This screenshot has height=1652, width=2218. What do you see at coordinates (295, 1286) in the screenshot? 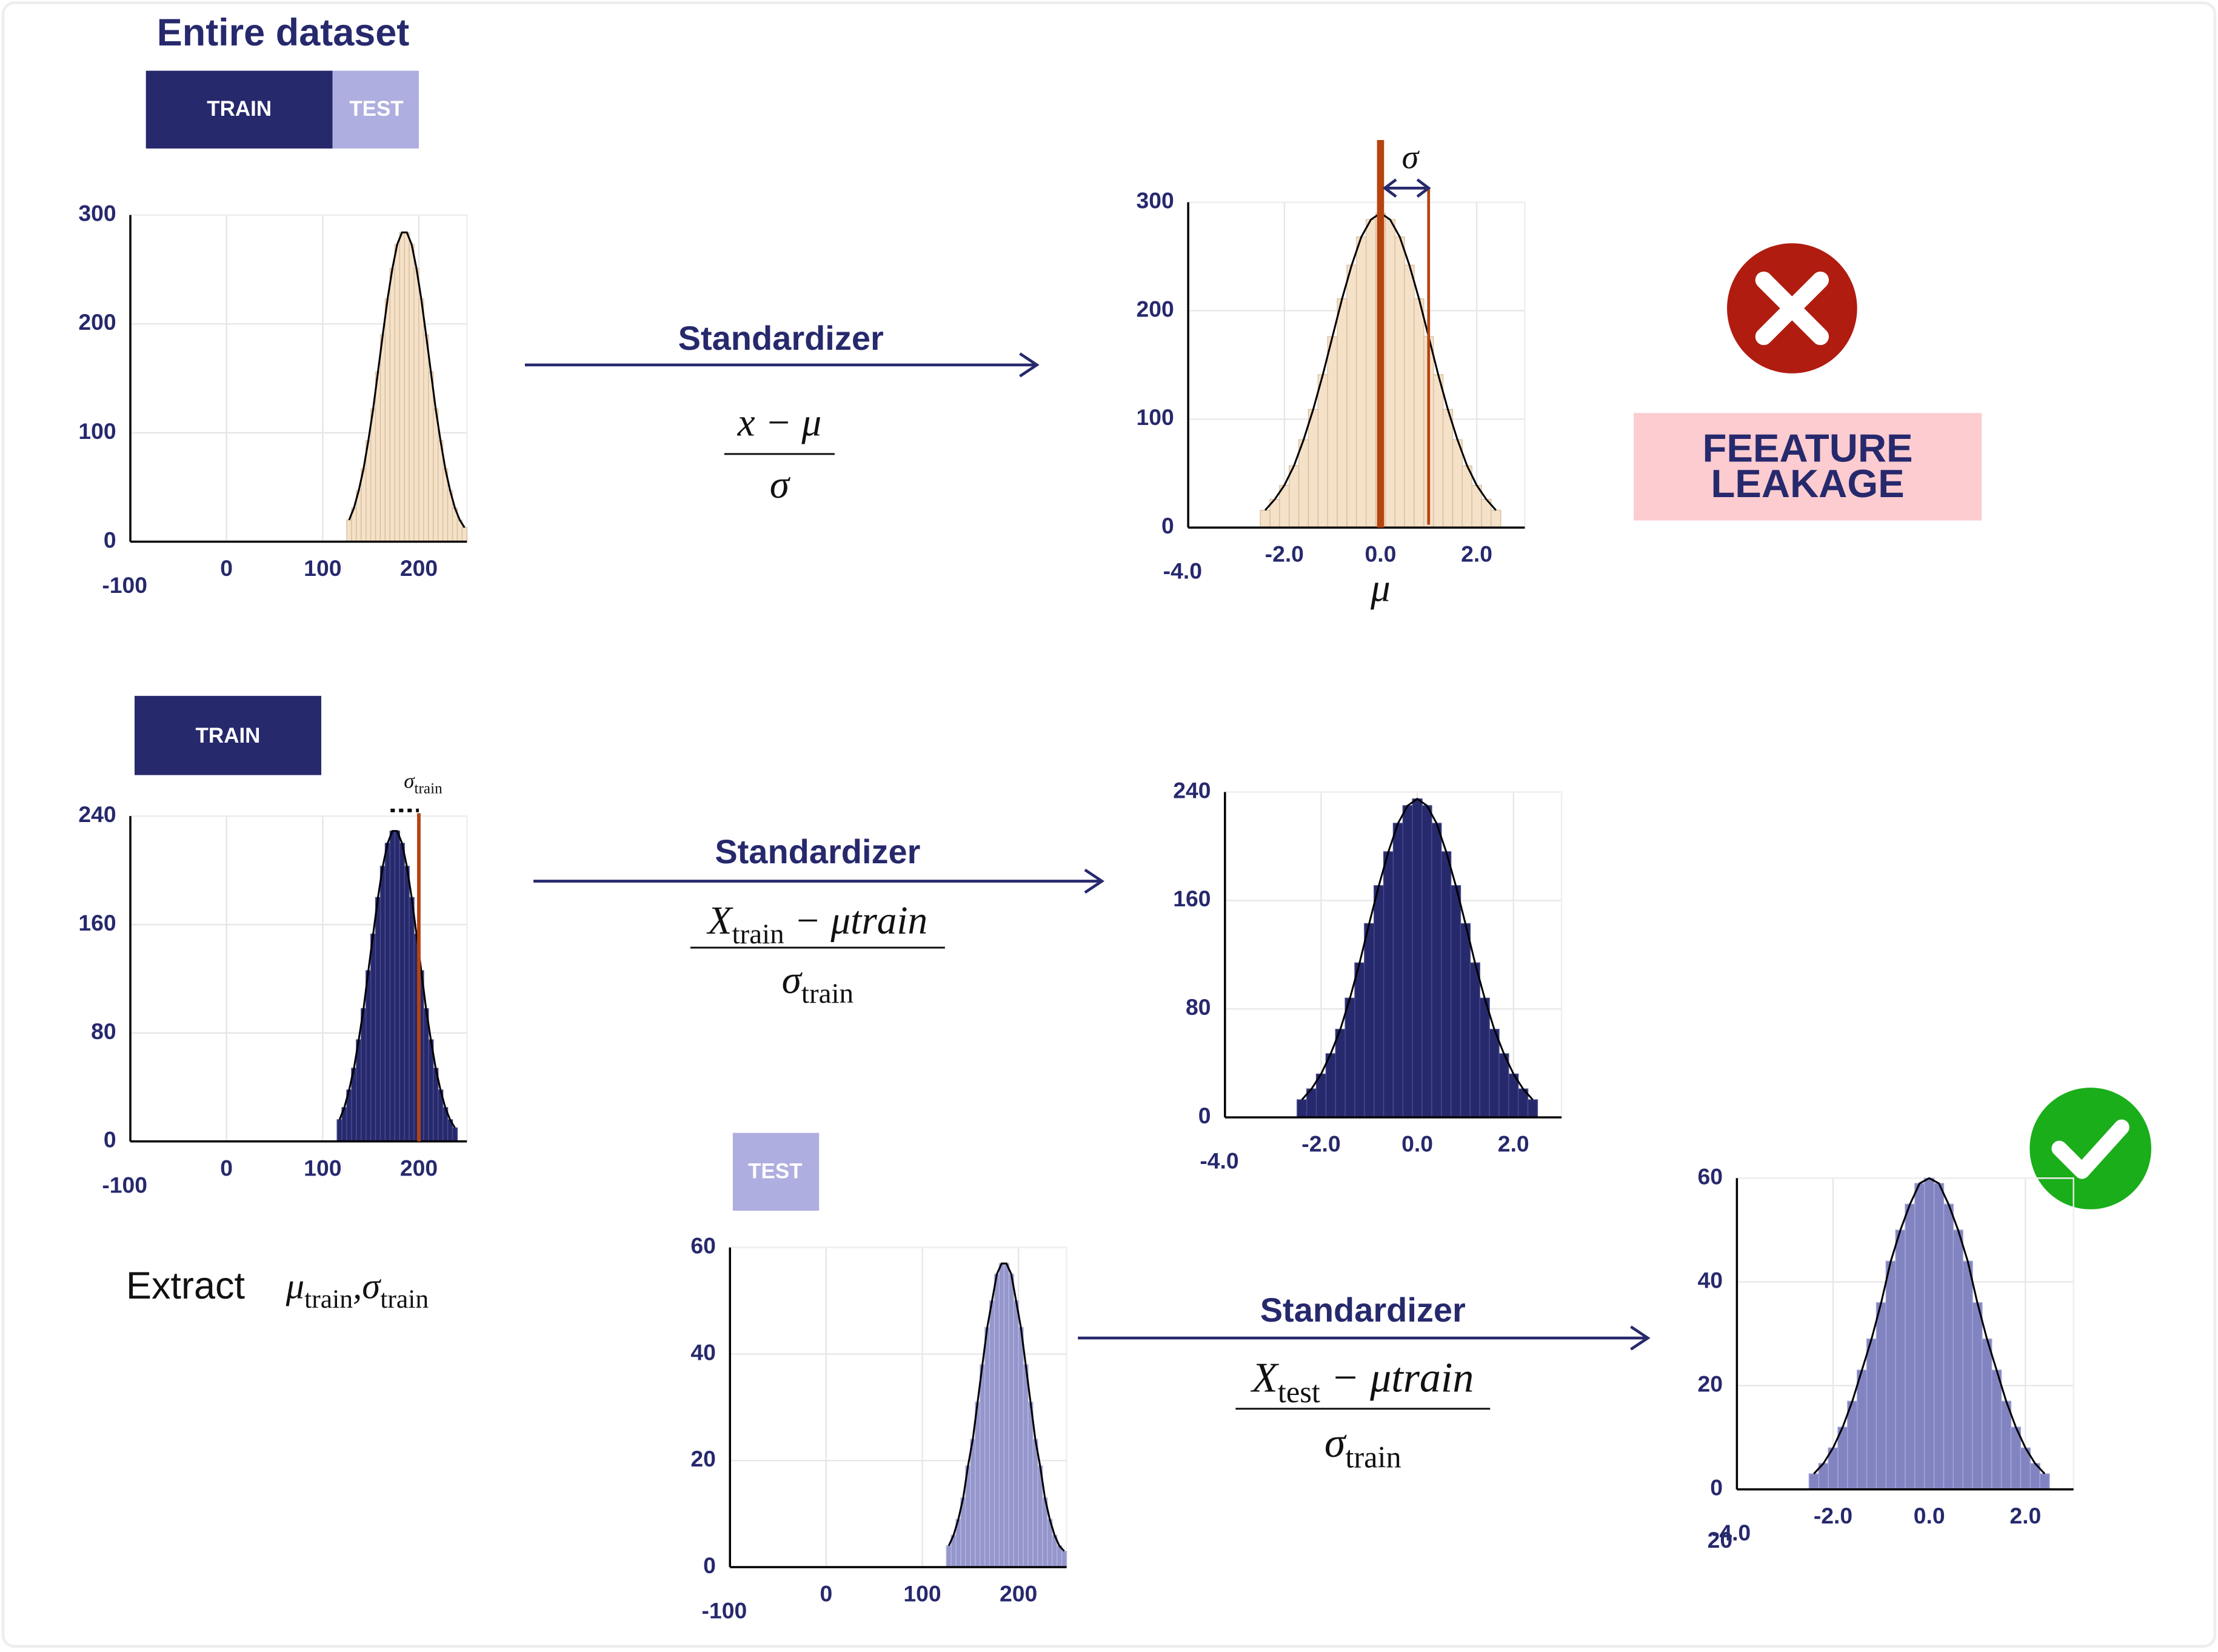
I see `math-part: μ` at bounding box center [295, 1286].